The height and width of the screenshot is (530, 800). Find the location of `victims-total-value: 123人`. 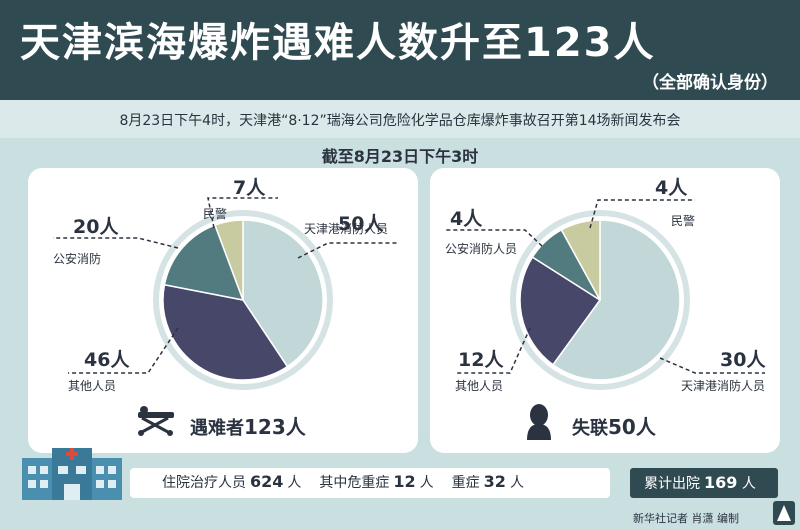

victims-total-value: 123人 is located at coordinates (275, 427).